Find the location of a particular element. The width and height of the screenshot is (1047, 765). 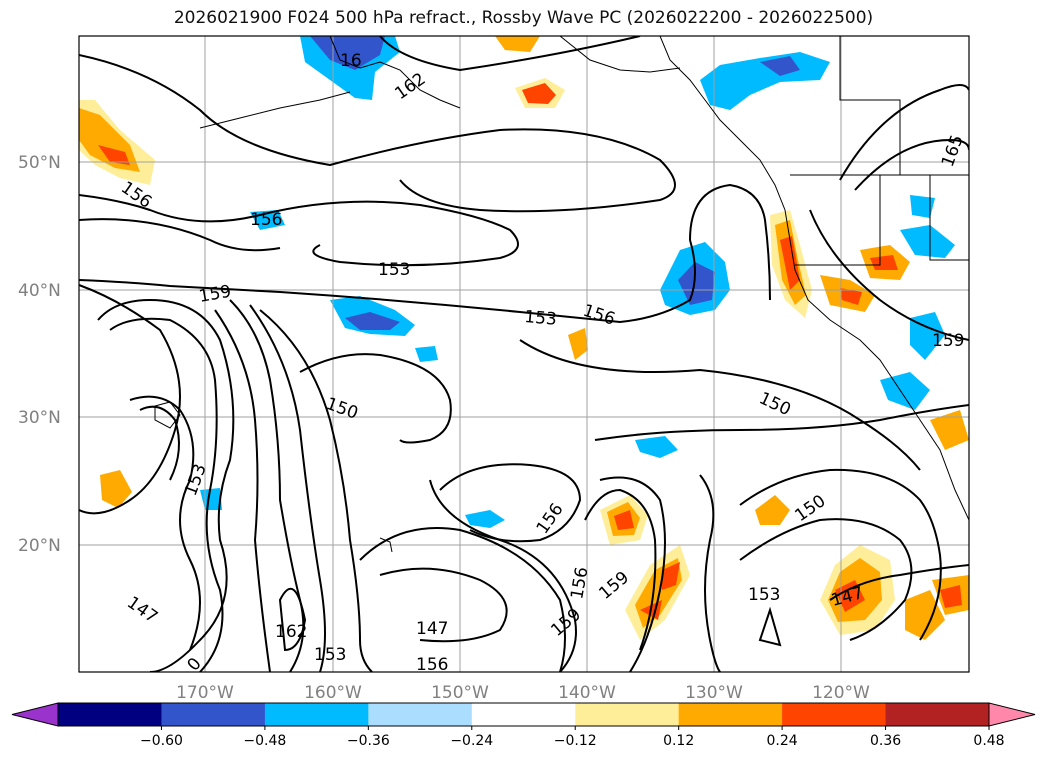

colorbar-tick-label: 0.24 is located at coordinates (782, 741).